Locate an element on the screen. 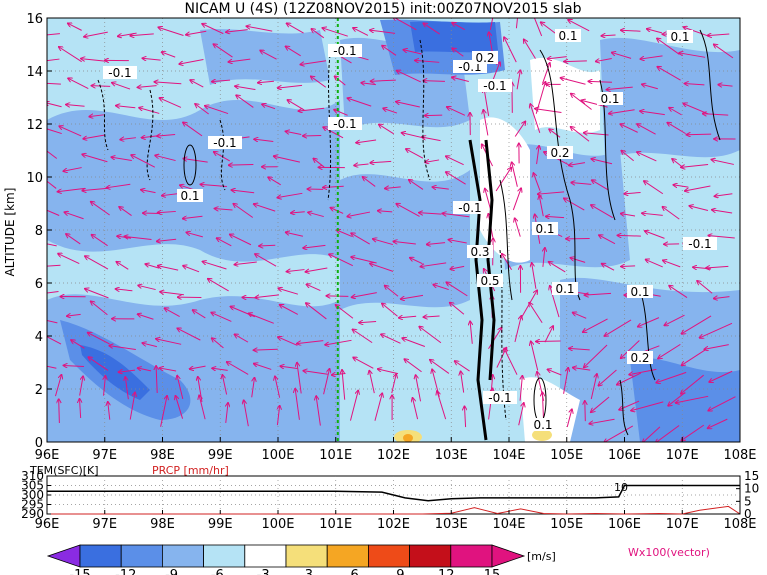  x-tick-label: 99E is located at coordinates (220, 455).